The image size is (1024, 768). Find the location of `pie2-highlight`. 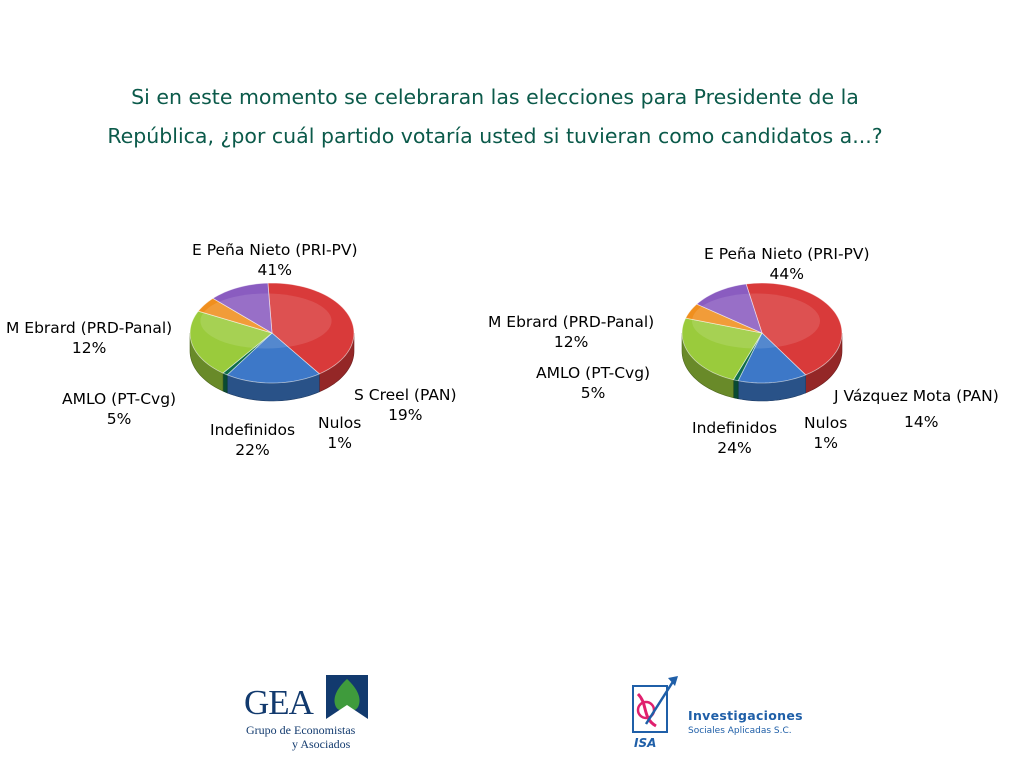

pie2-highlight is located at coordinates (756, 321).